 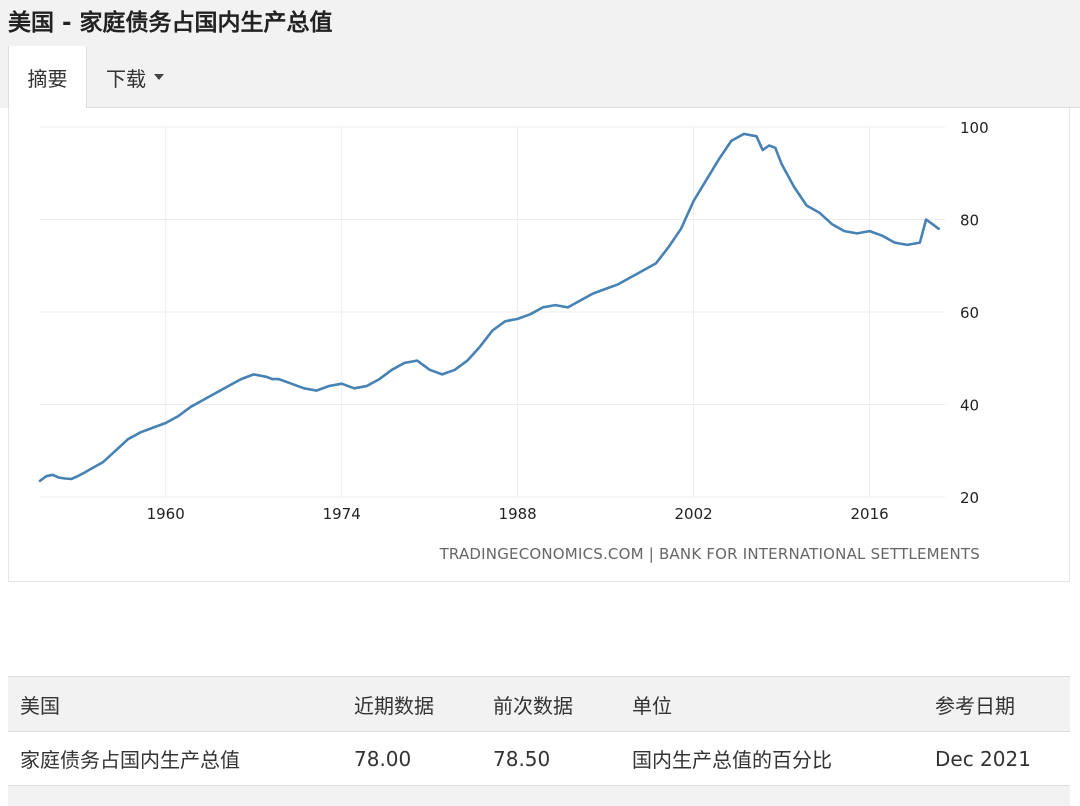 What do you see at coordinates (969, 313) in the screenshot?
I see `y-tick-label: 60` at bounding box center [969, 313].